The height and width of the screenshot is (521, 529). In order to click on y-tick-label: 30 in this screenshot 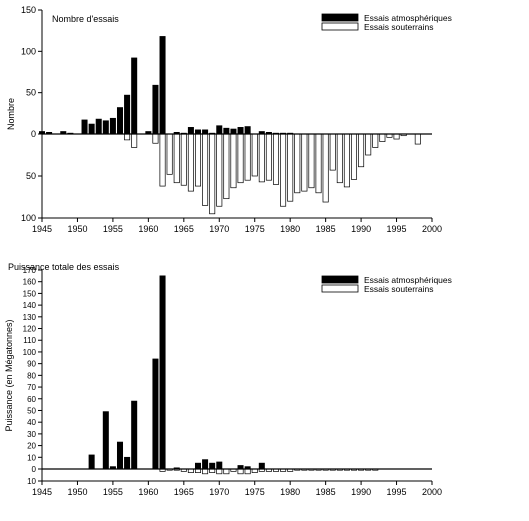, I will do `click(31, 434)`.